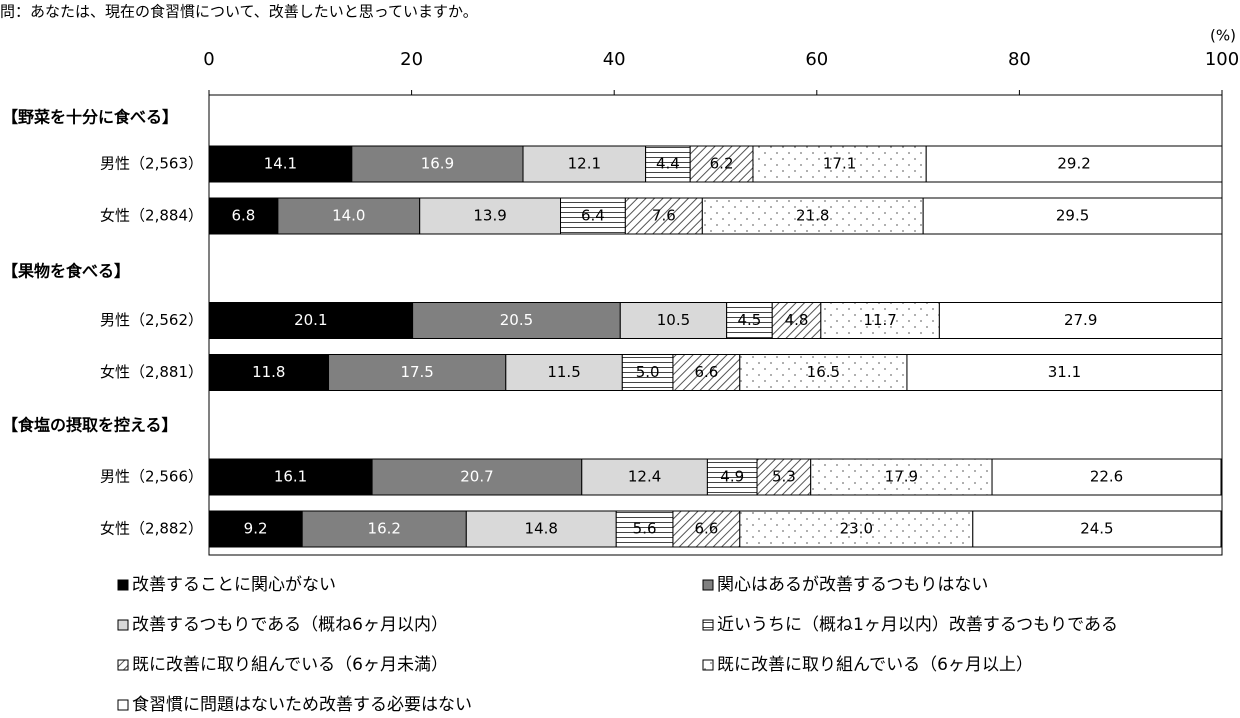 This screenshot has height=718, width=1240. What do you see at coordinates (90, 117) in the screenshot?
I see `group-label: 【野菜を十分に食べる】` at bounding box center [90, 117].